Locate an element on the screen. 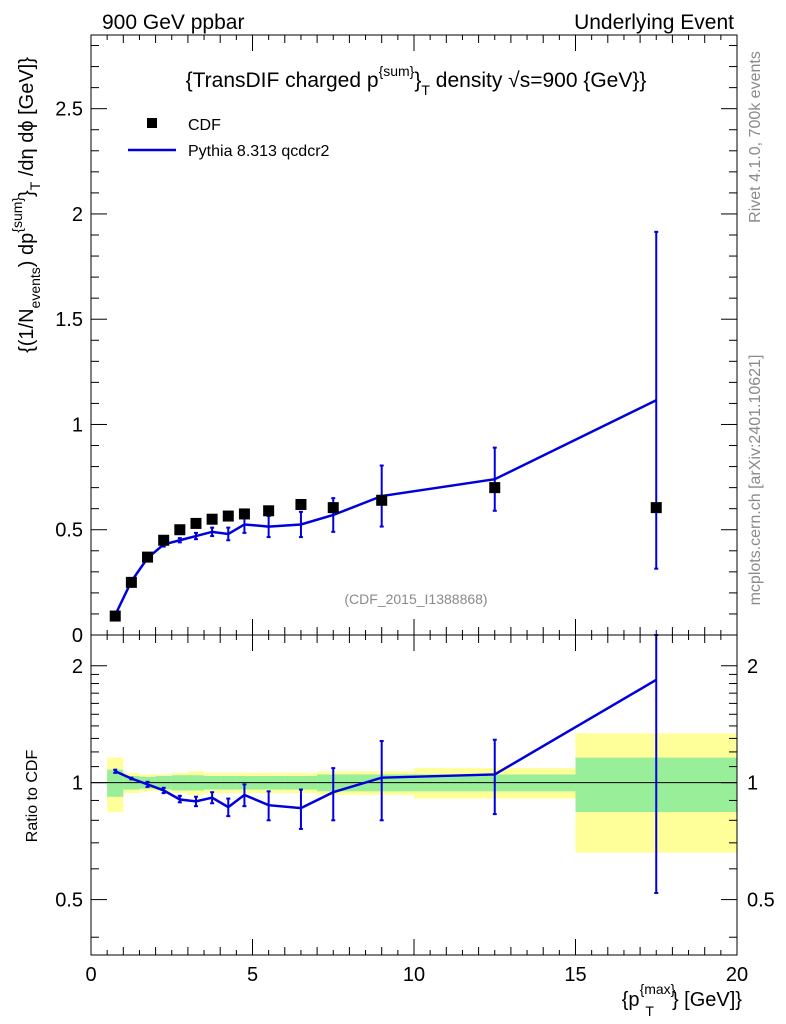  ratio-y-tick-label-right: 0.5 is located at coordinates (761, 901).